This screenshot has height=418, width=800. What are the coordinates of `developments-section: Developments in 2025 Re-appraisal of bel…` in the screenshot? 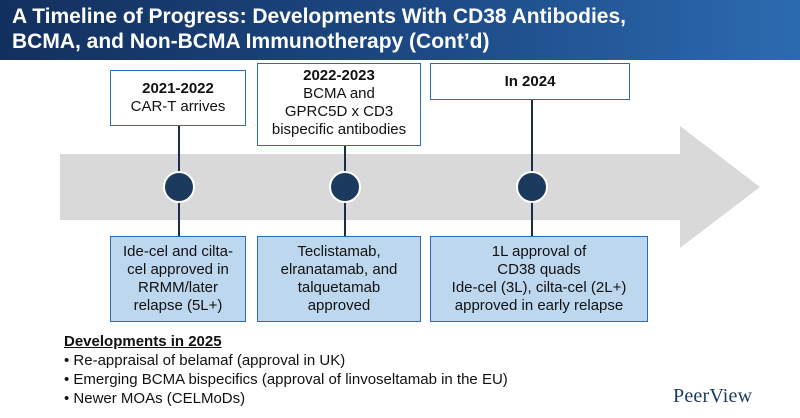 It's located at (286, 370).